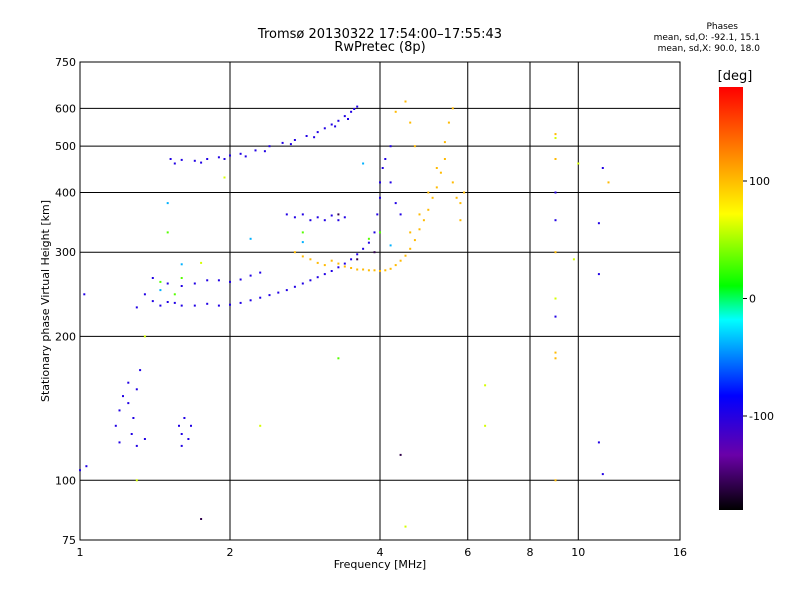  Describe the element at coordinates (65, 480) in the screenshot. I see `y-tick-label: 100` at that location.